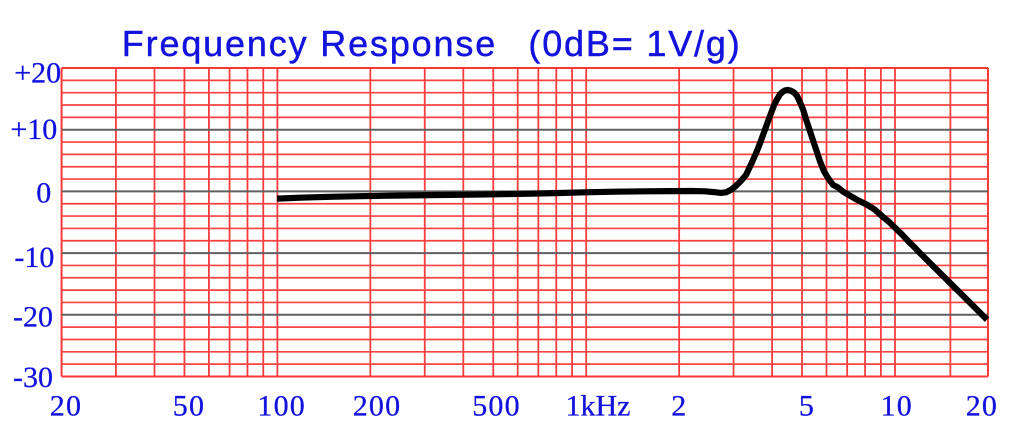  Describe the element at coordinates (34, 257) in the screenshot. I see `svg-text: -10` at that location.